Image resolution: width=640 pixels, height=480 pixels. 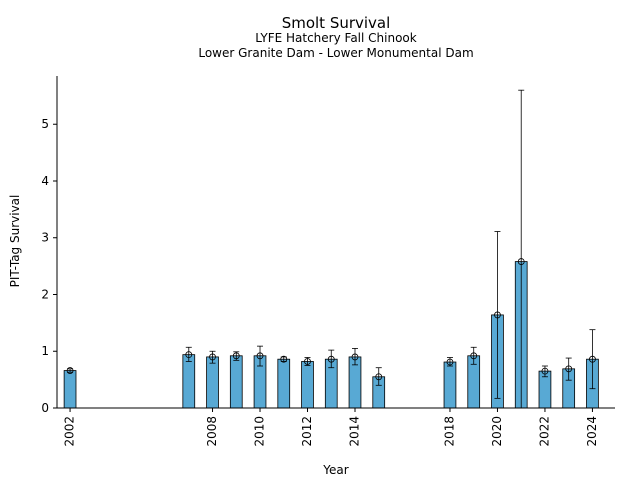 What do you see at coordinates (335, 38) in the screenshot?
I see `chart-subtitle: LYFE Hatchery Fall Chinook` at bounding box center [335, 38].